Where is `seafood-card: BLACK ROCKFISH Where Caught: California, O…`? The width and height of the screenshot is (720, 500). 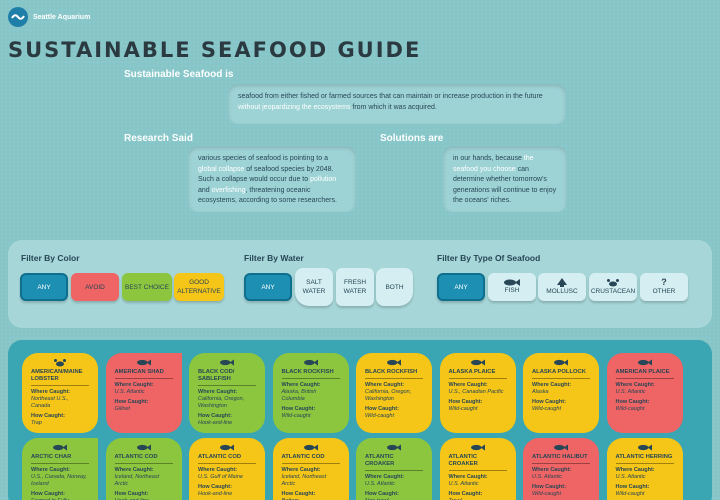 seafood-card: BLACK ROCKFISH Where Caught: California, O… is located at coordinates (394, 393).